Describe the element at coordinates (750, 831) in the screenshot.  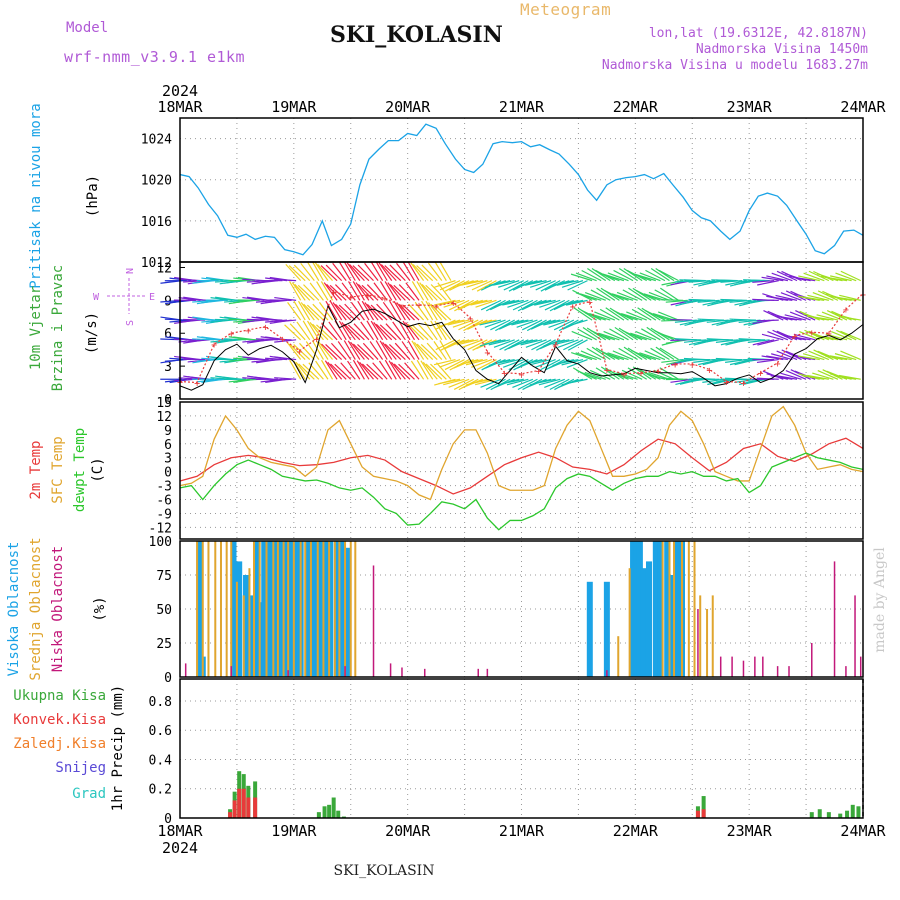
I see `x-tick-label-bottom: 23MAR` at that location.